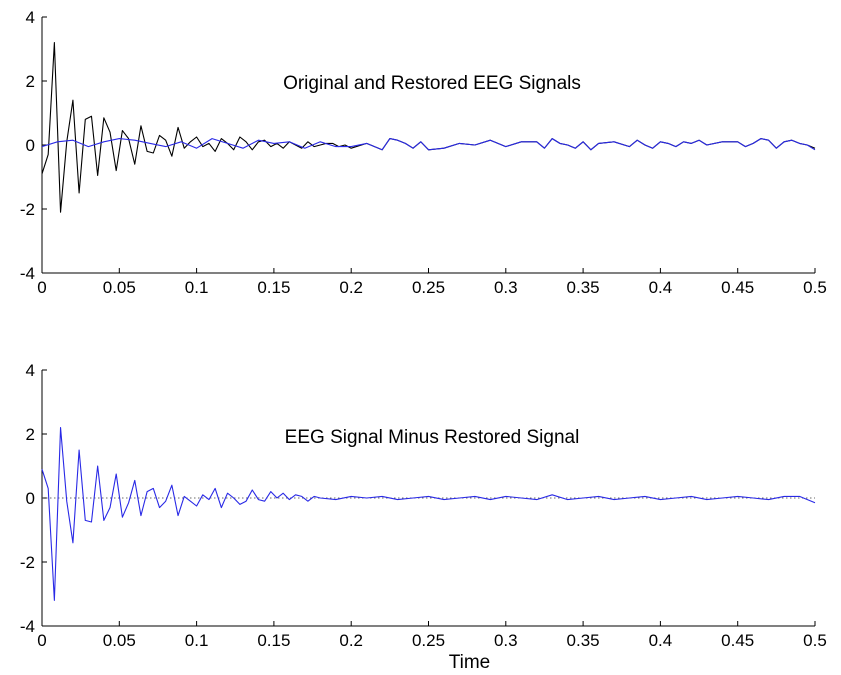  I want to click on plot-title: Original and Restored EEG Signals, so click(432, 83).